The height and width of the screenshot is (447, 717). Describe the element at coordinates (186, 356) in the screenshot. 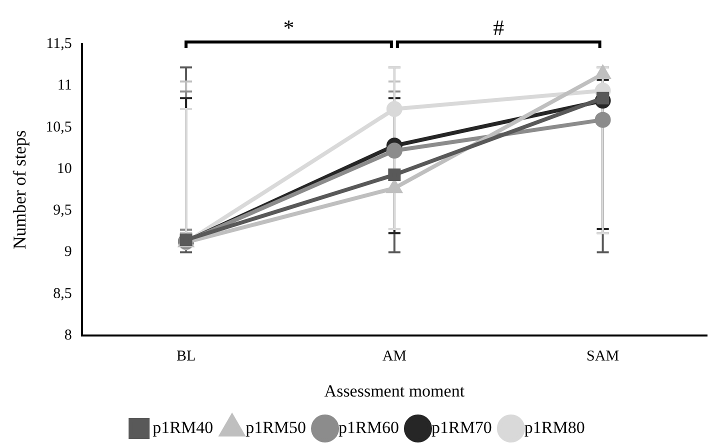

I see `x-tick-label: BL` at that location.